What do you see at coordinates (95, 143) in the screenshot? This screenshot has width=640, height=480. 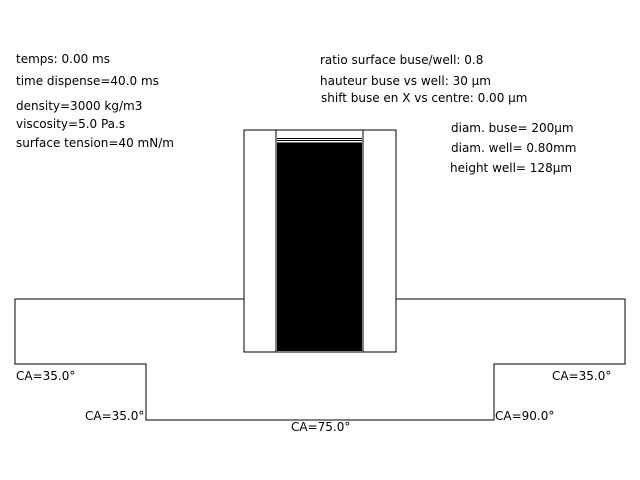 I see `surface-tension-label: surface tension=40 mN/m` at bounding box center [95, 143].